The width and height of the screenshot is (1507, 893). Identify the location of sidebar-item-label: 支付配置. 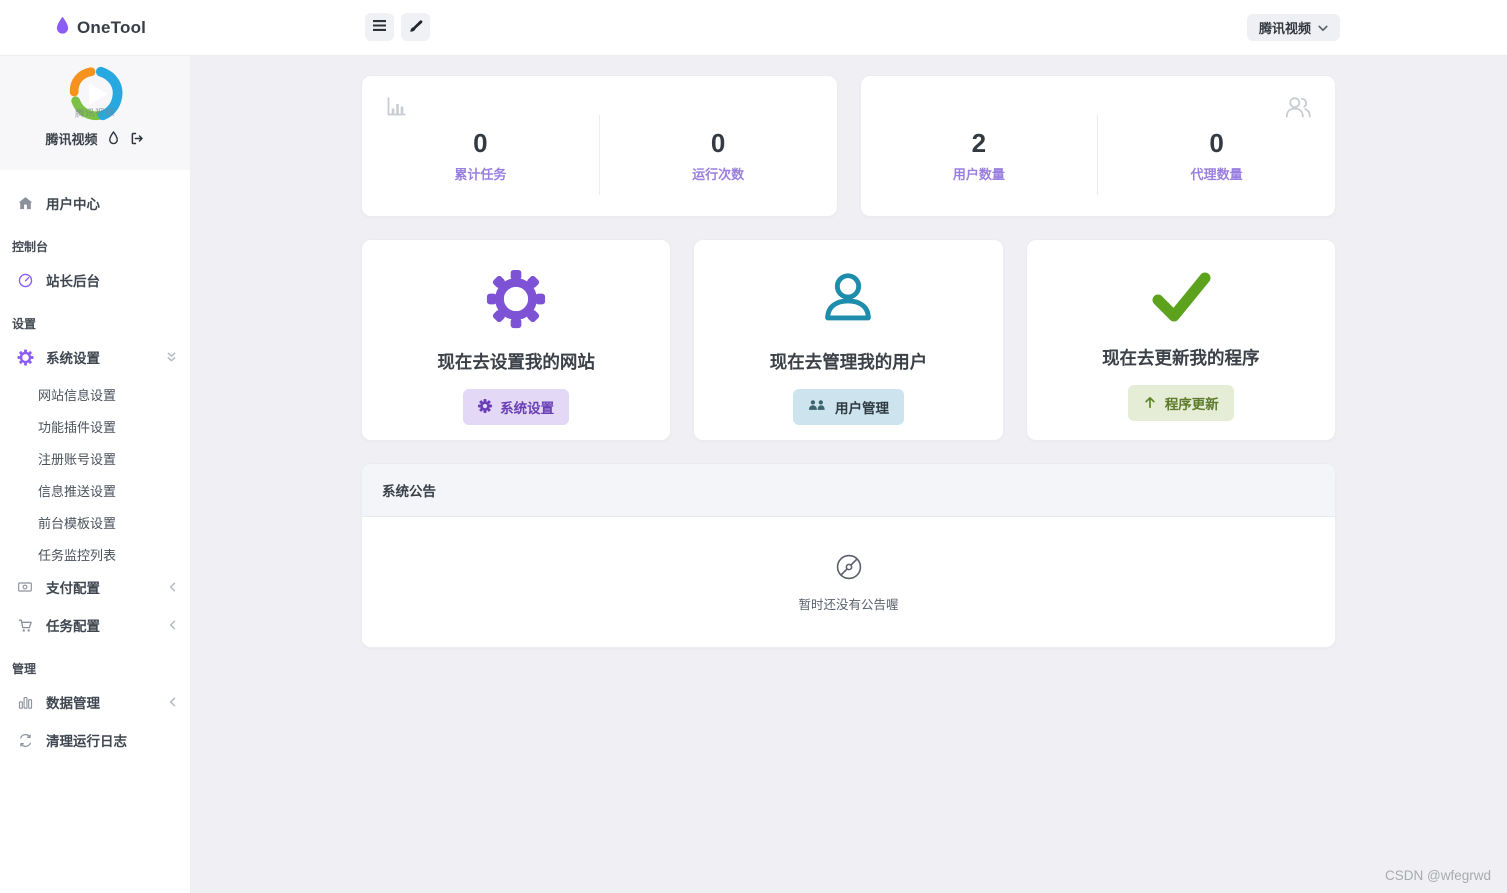
(73, 588).